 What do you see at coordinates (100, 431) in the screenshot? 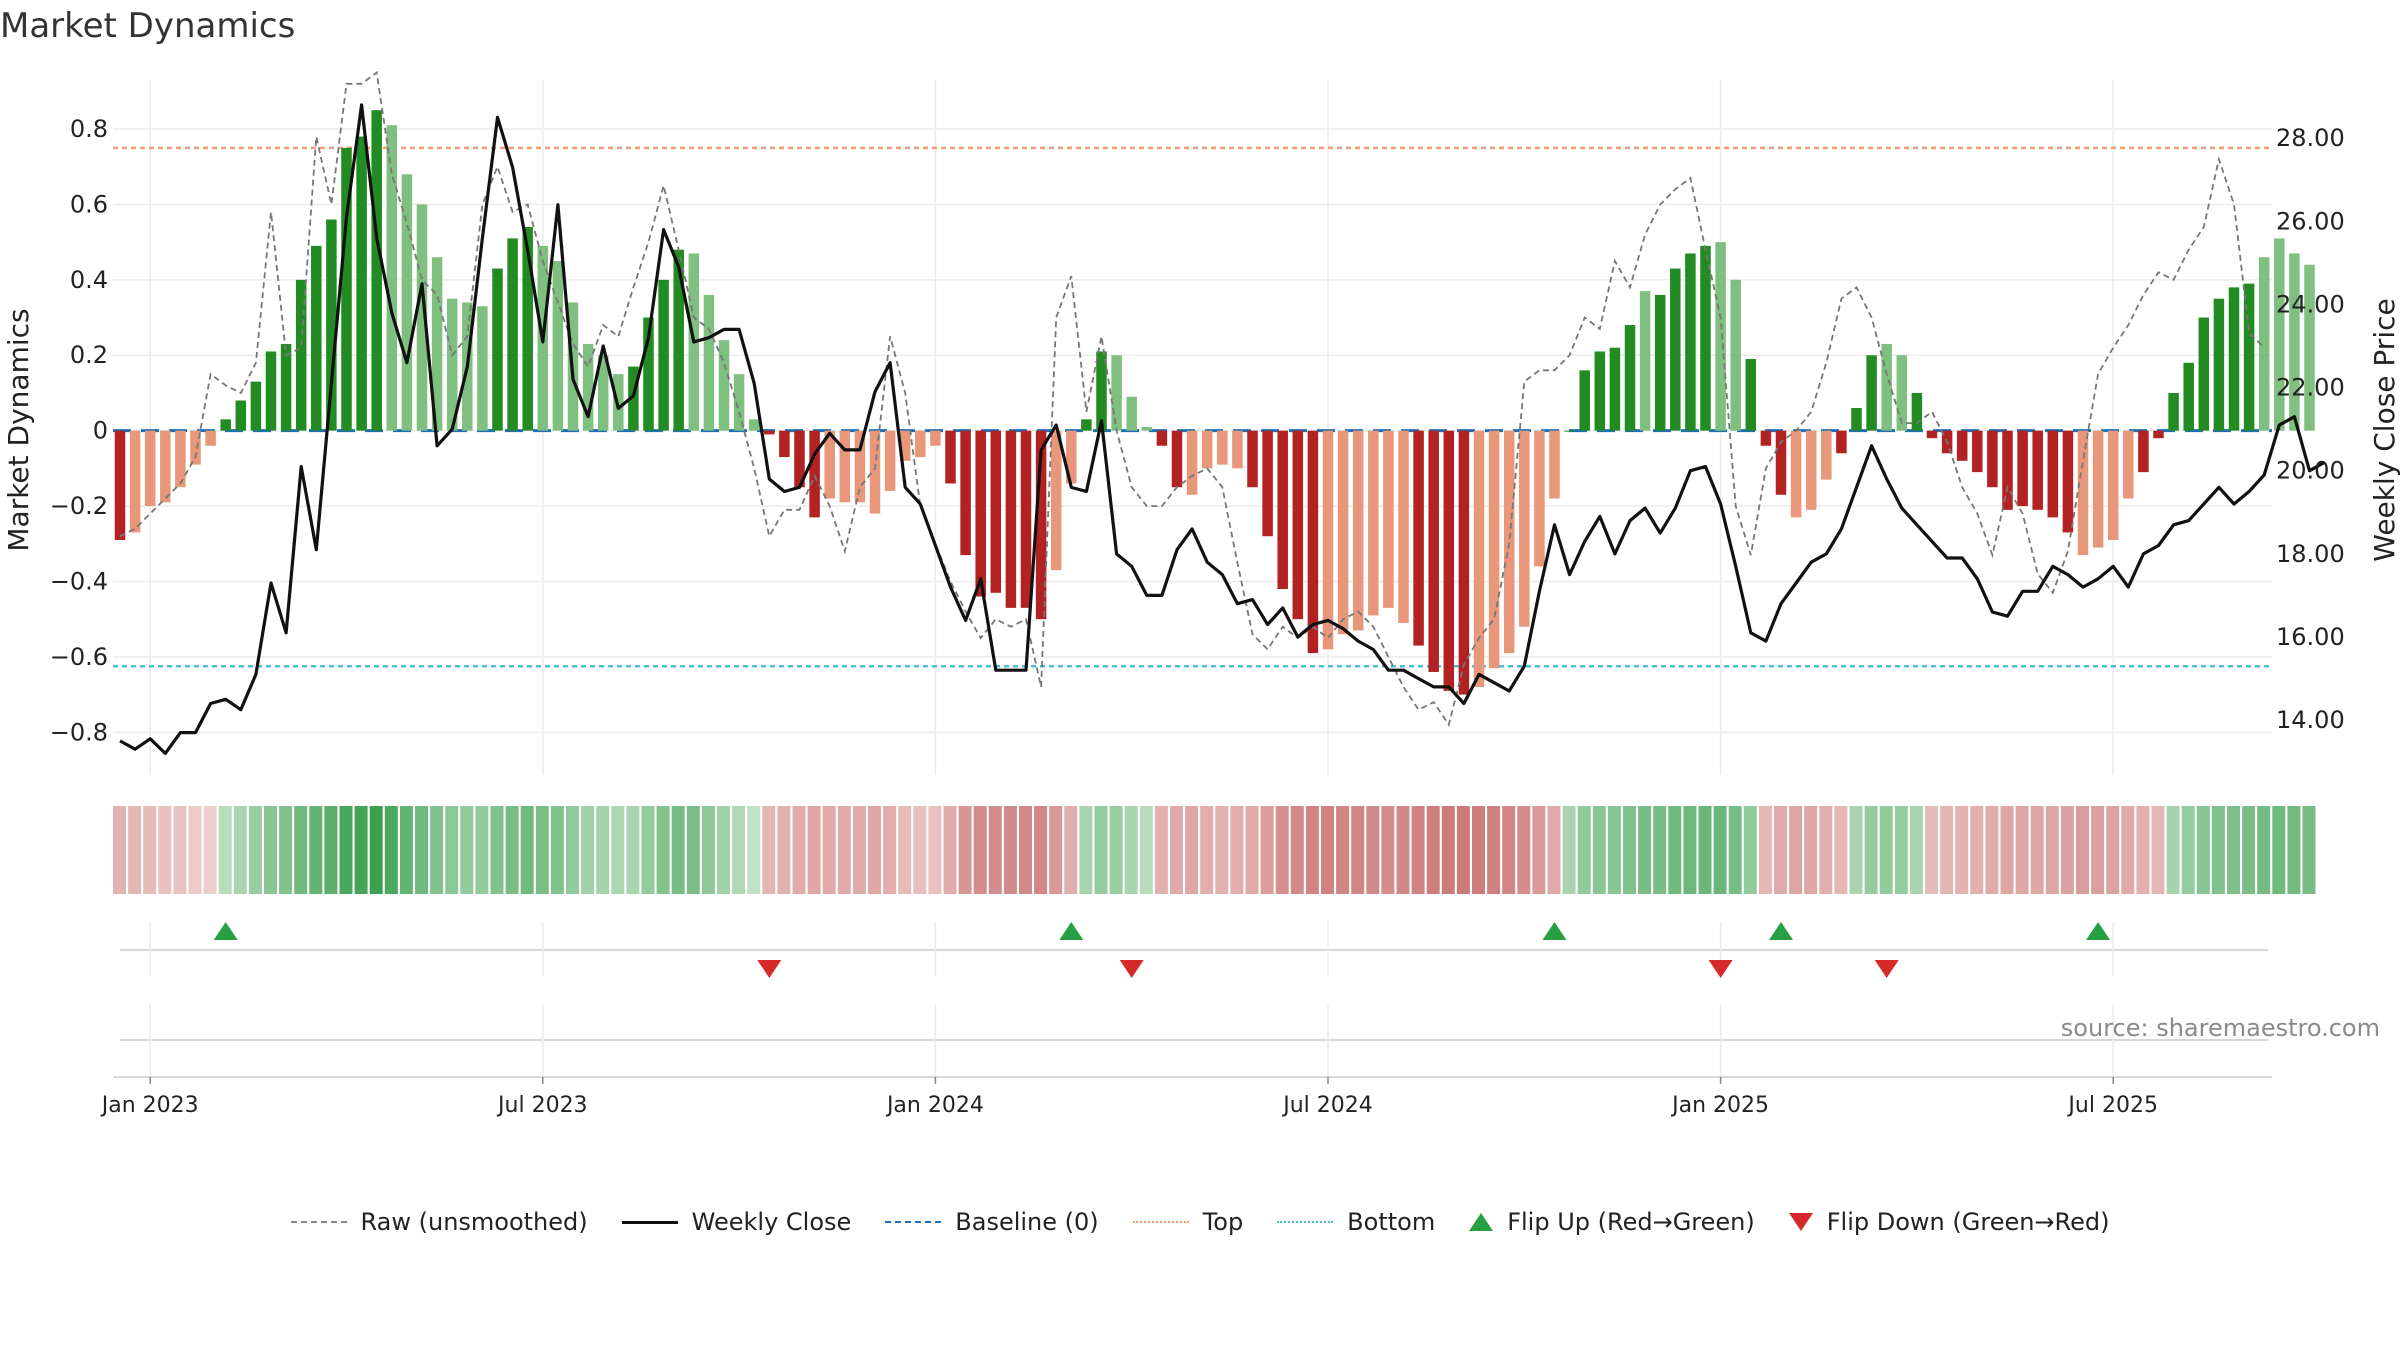
I see `y-tick-label: 0` at bounding box center [100, 431].